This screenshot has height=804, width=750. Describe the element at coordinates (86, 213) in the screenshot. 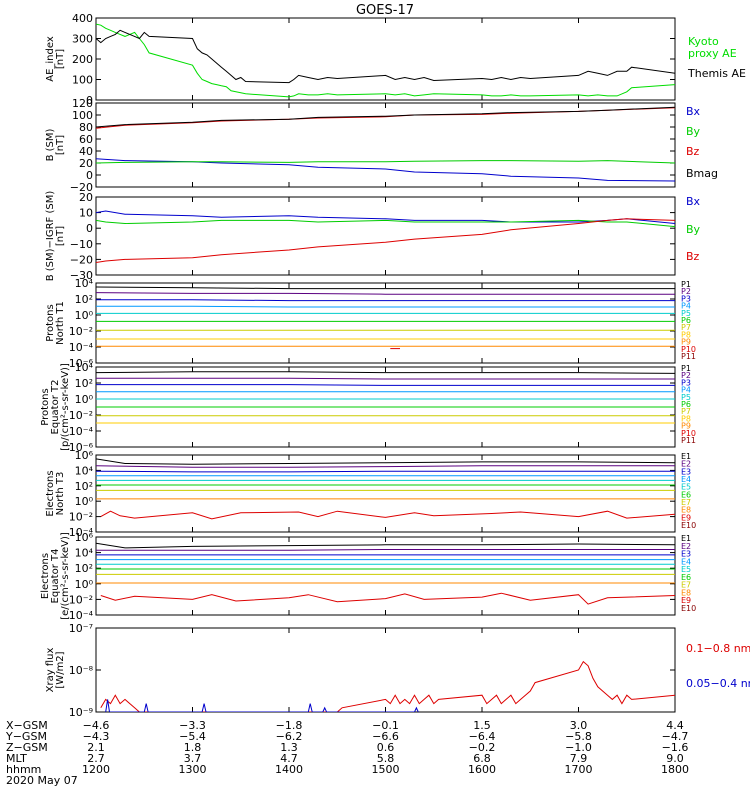

I see `y-tick-label: 10` at that location.